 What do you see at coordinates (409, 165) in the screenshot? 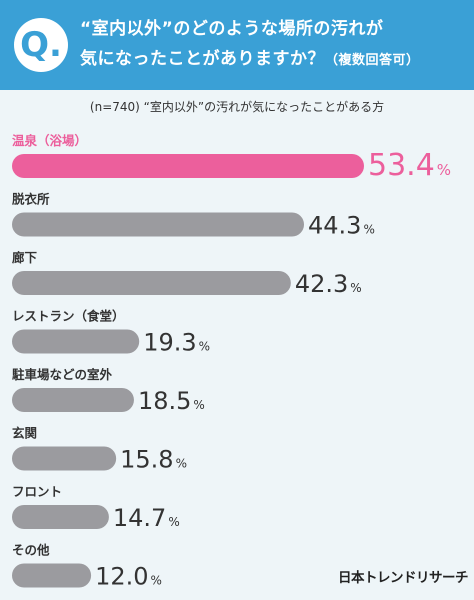
I see `value-label: 53.4%` at bounding box center [409, 165].